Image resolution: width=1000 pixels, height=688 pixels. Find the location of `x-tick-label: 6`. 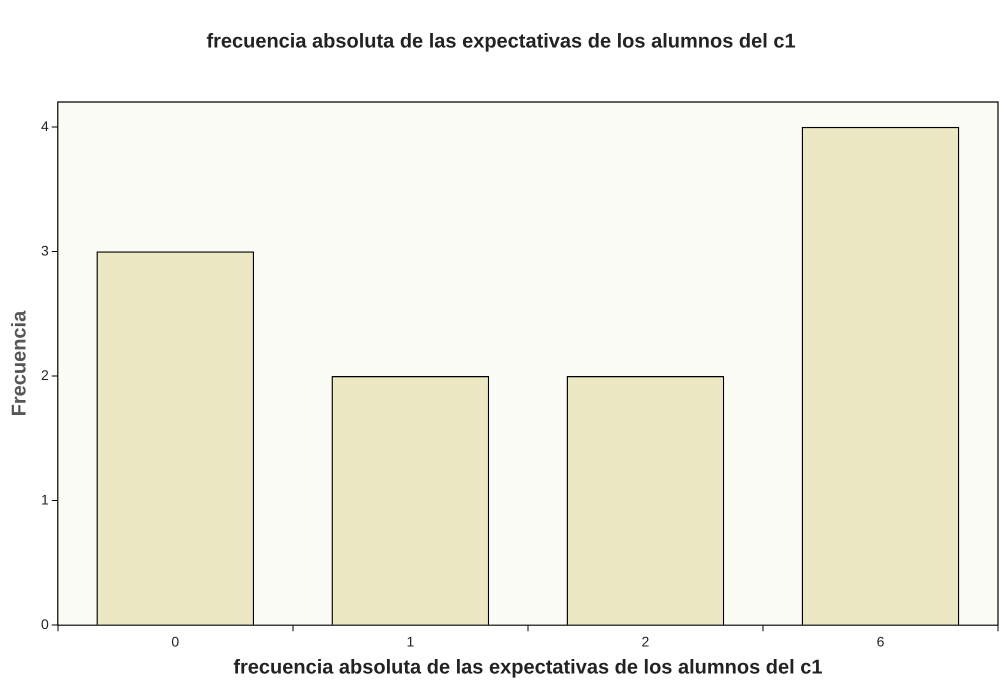

x-tick-label: 6 is located at coordinates (880, 641).